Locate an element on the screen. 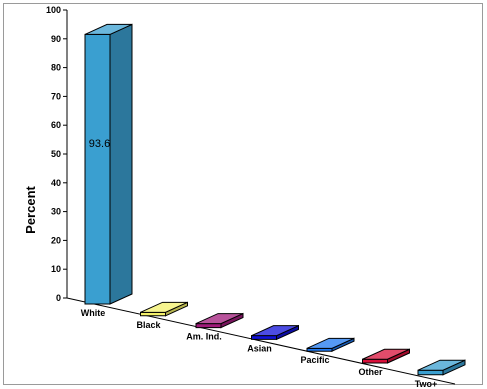 Image resolution: width=487 pixels, height=389 pixels. category-label: Two+ is located at coordinates (426, 384).